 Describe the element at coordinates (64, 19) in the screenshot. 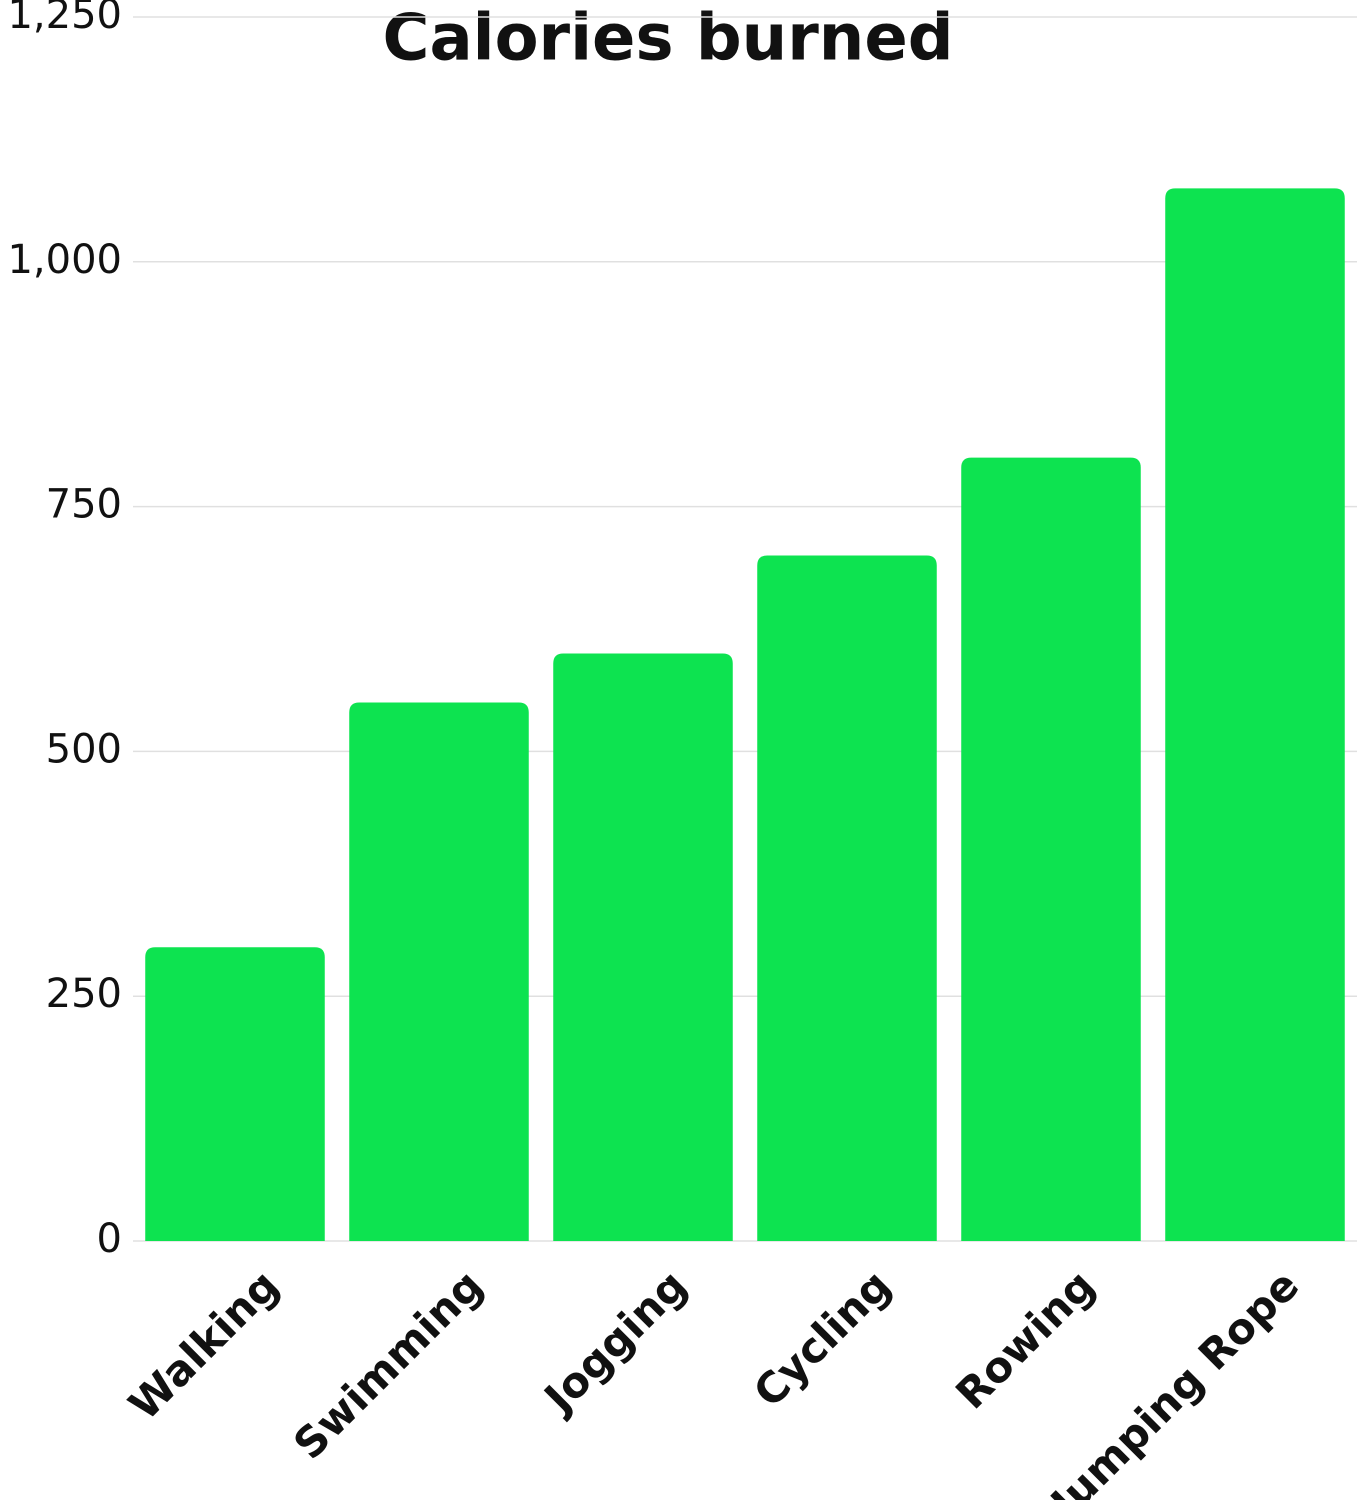

I see `y-tick-label: 1,250` at that location.